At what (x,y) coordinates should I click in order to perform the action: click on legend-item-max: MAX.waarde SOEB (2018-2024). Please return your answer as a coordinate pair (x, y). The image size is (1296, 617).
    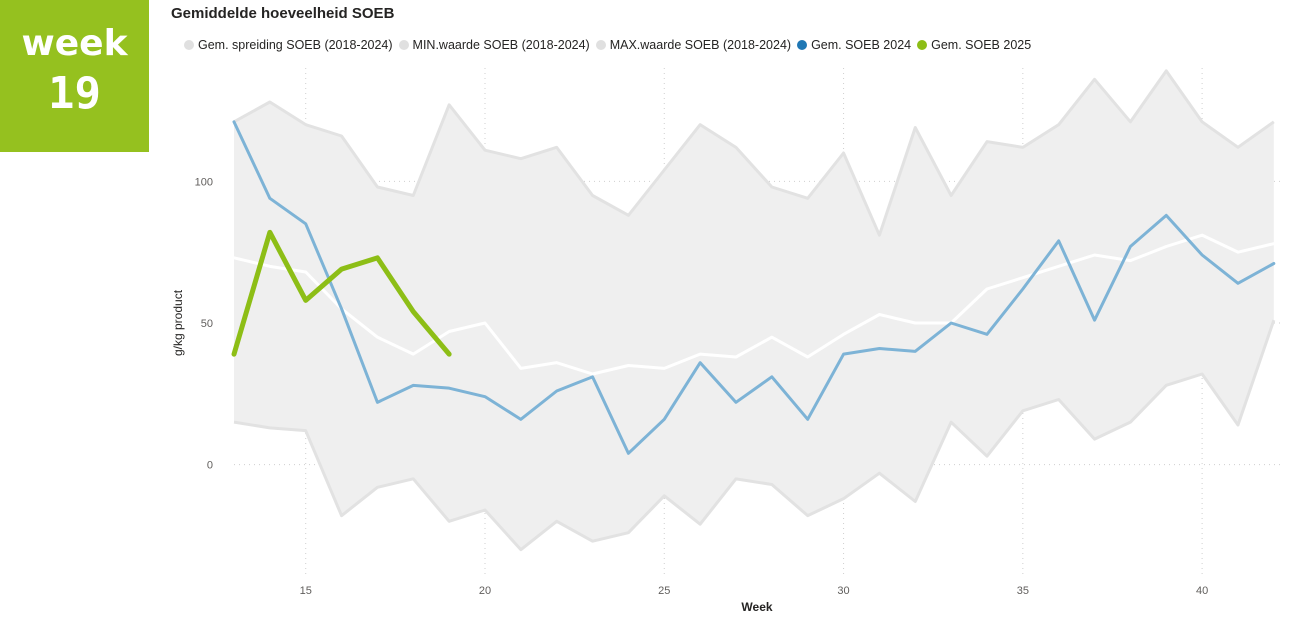
    Looking at the image, I should click on (693, 45).